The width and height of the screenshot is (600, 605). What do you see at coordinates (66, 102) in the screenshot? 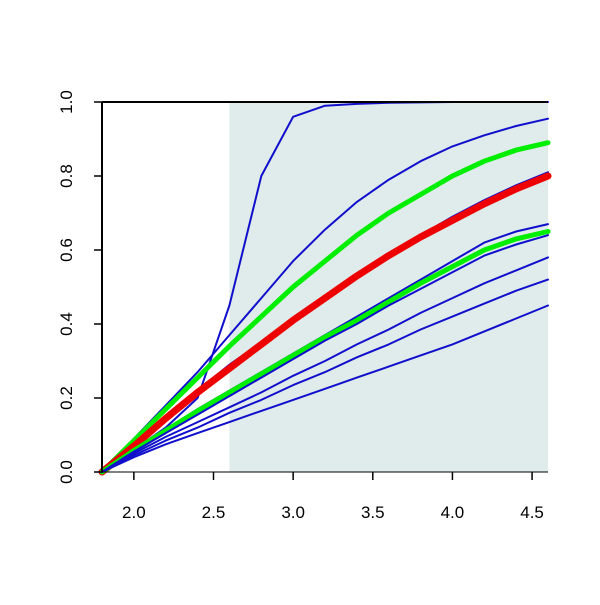
I see `y-tick-label-6: 1.0` at bounding box center [66, 102].